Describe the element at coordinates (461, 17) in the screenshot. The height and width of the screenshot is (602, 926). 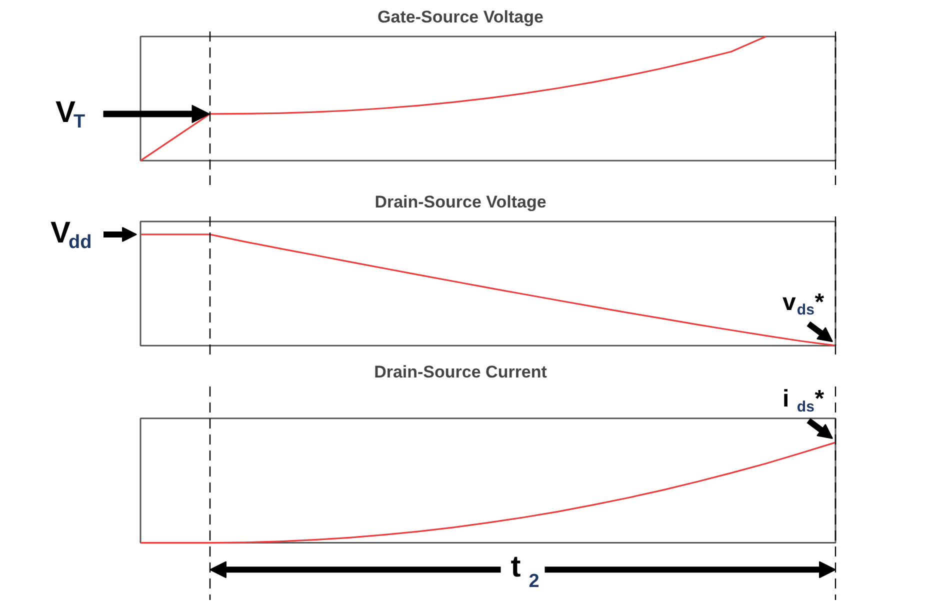
I see `chart-title: Gate-Source Voltage` at that location.